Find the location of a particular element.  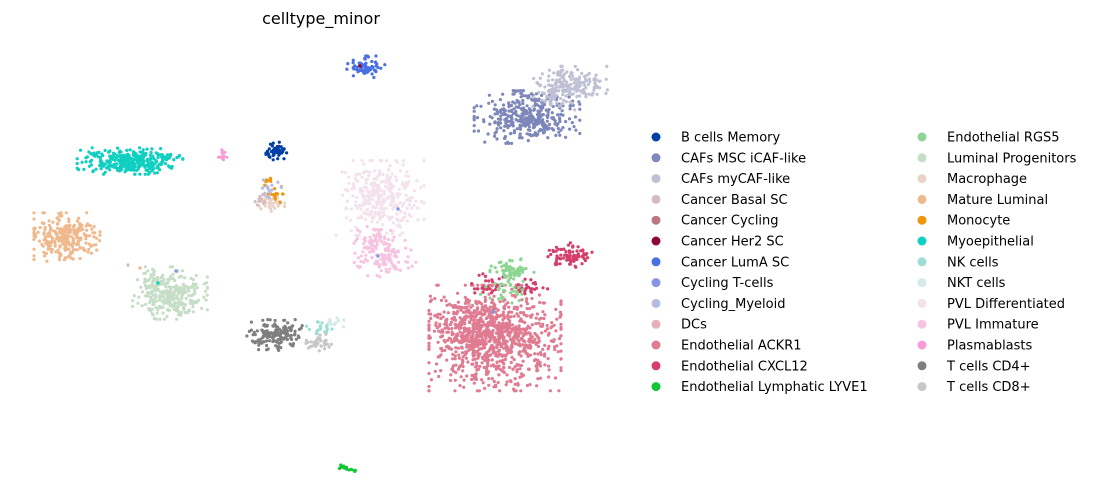

legend-item: Macrophage is located at coordinates (972, 179).